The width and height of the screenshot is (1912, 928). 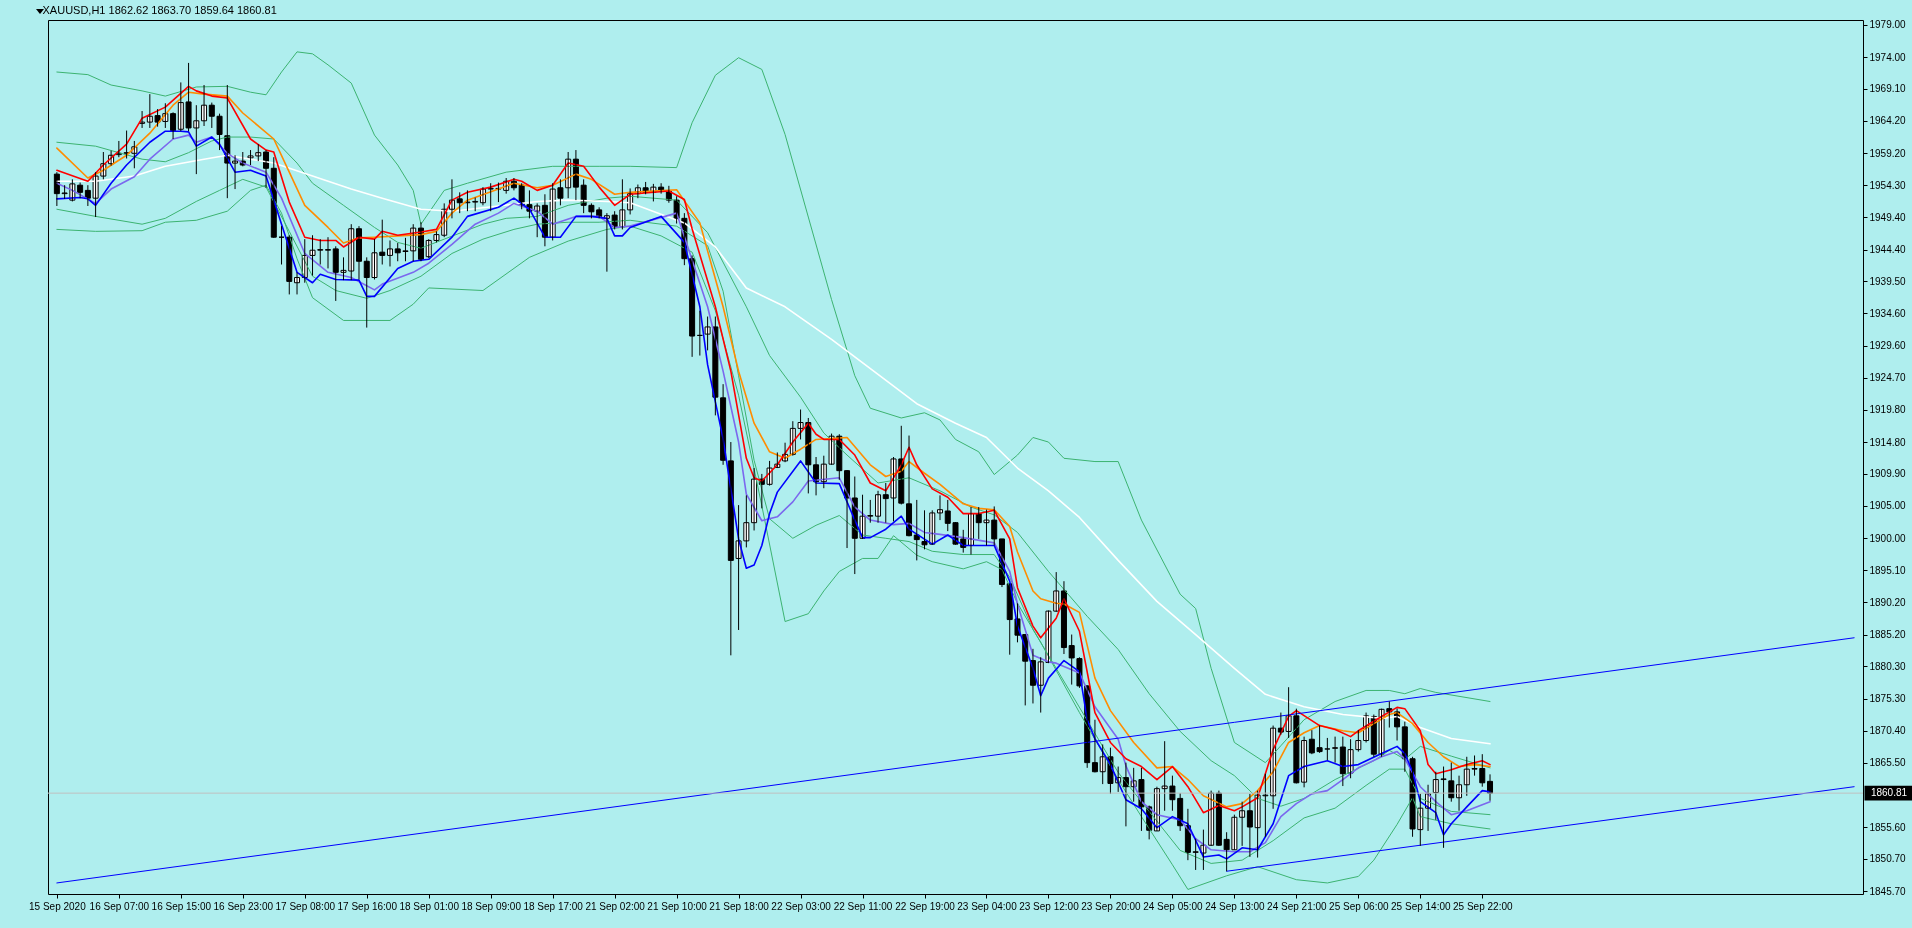 What do you see at coordinates (1888, 827) in the screenshot?
I see `y-tick-label: 1855.60` at bounding box center [1888, 827].